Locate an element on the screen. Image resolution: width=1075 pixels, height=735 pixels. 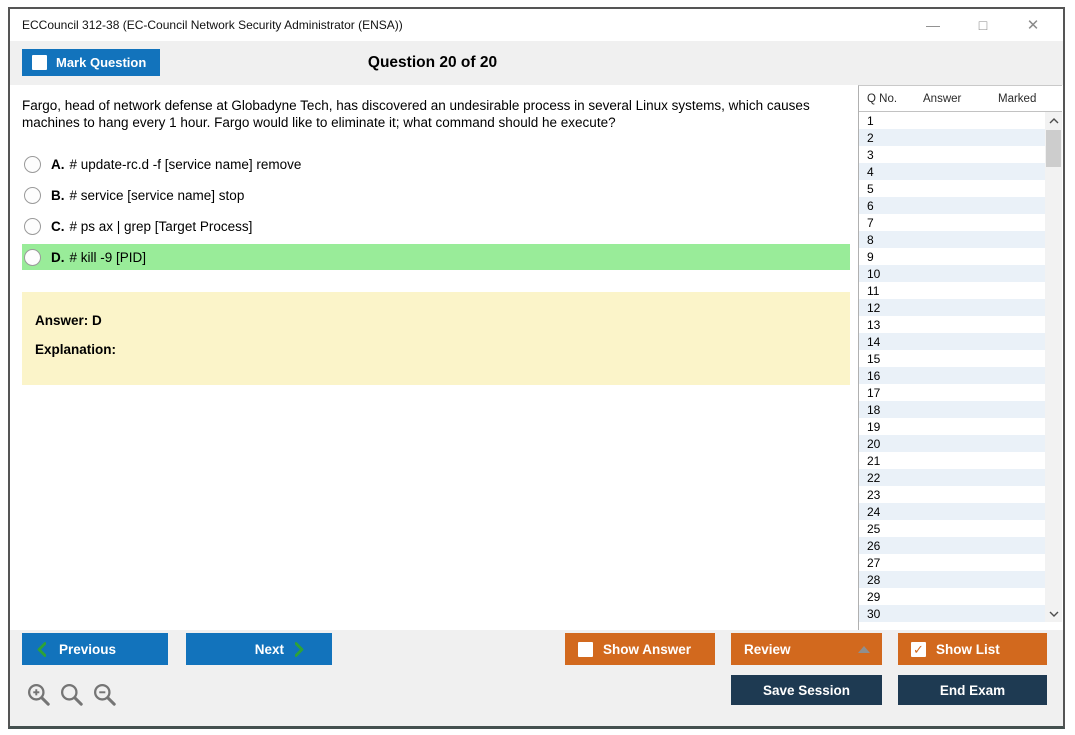
zoom-toolbar is located at coordinates (72, 695).